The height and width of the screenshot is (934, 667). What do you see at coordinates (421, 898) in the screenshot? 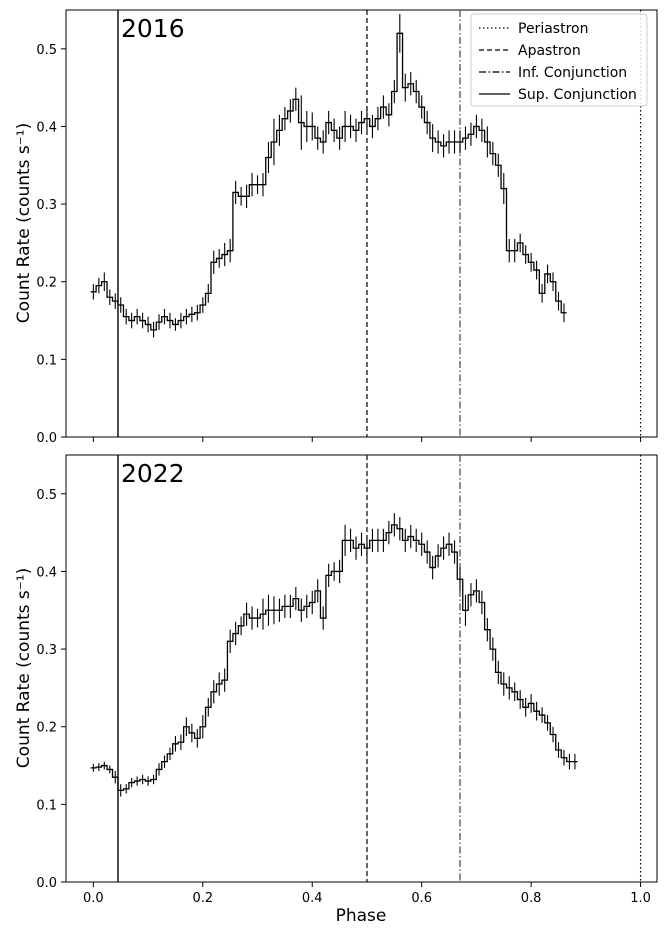
I see `x-tick-label: 0.6` at bounding box center [421, 898].